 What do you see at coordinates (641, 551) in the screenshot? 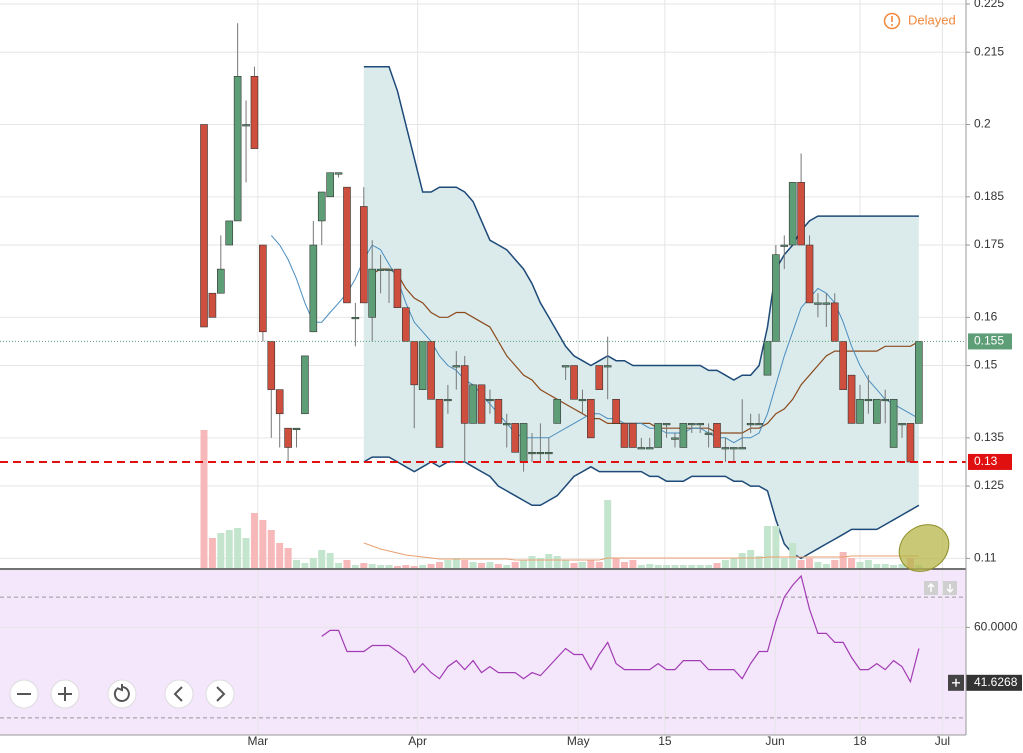
I see `volume-ma` at bounding box center [641, 551].